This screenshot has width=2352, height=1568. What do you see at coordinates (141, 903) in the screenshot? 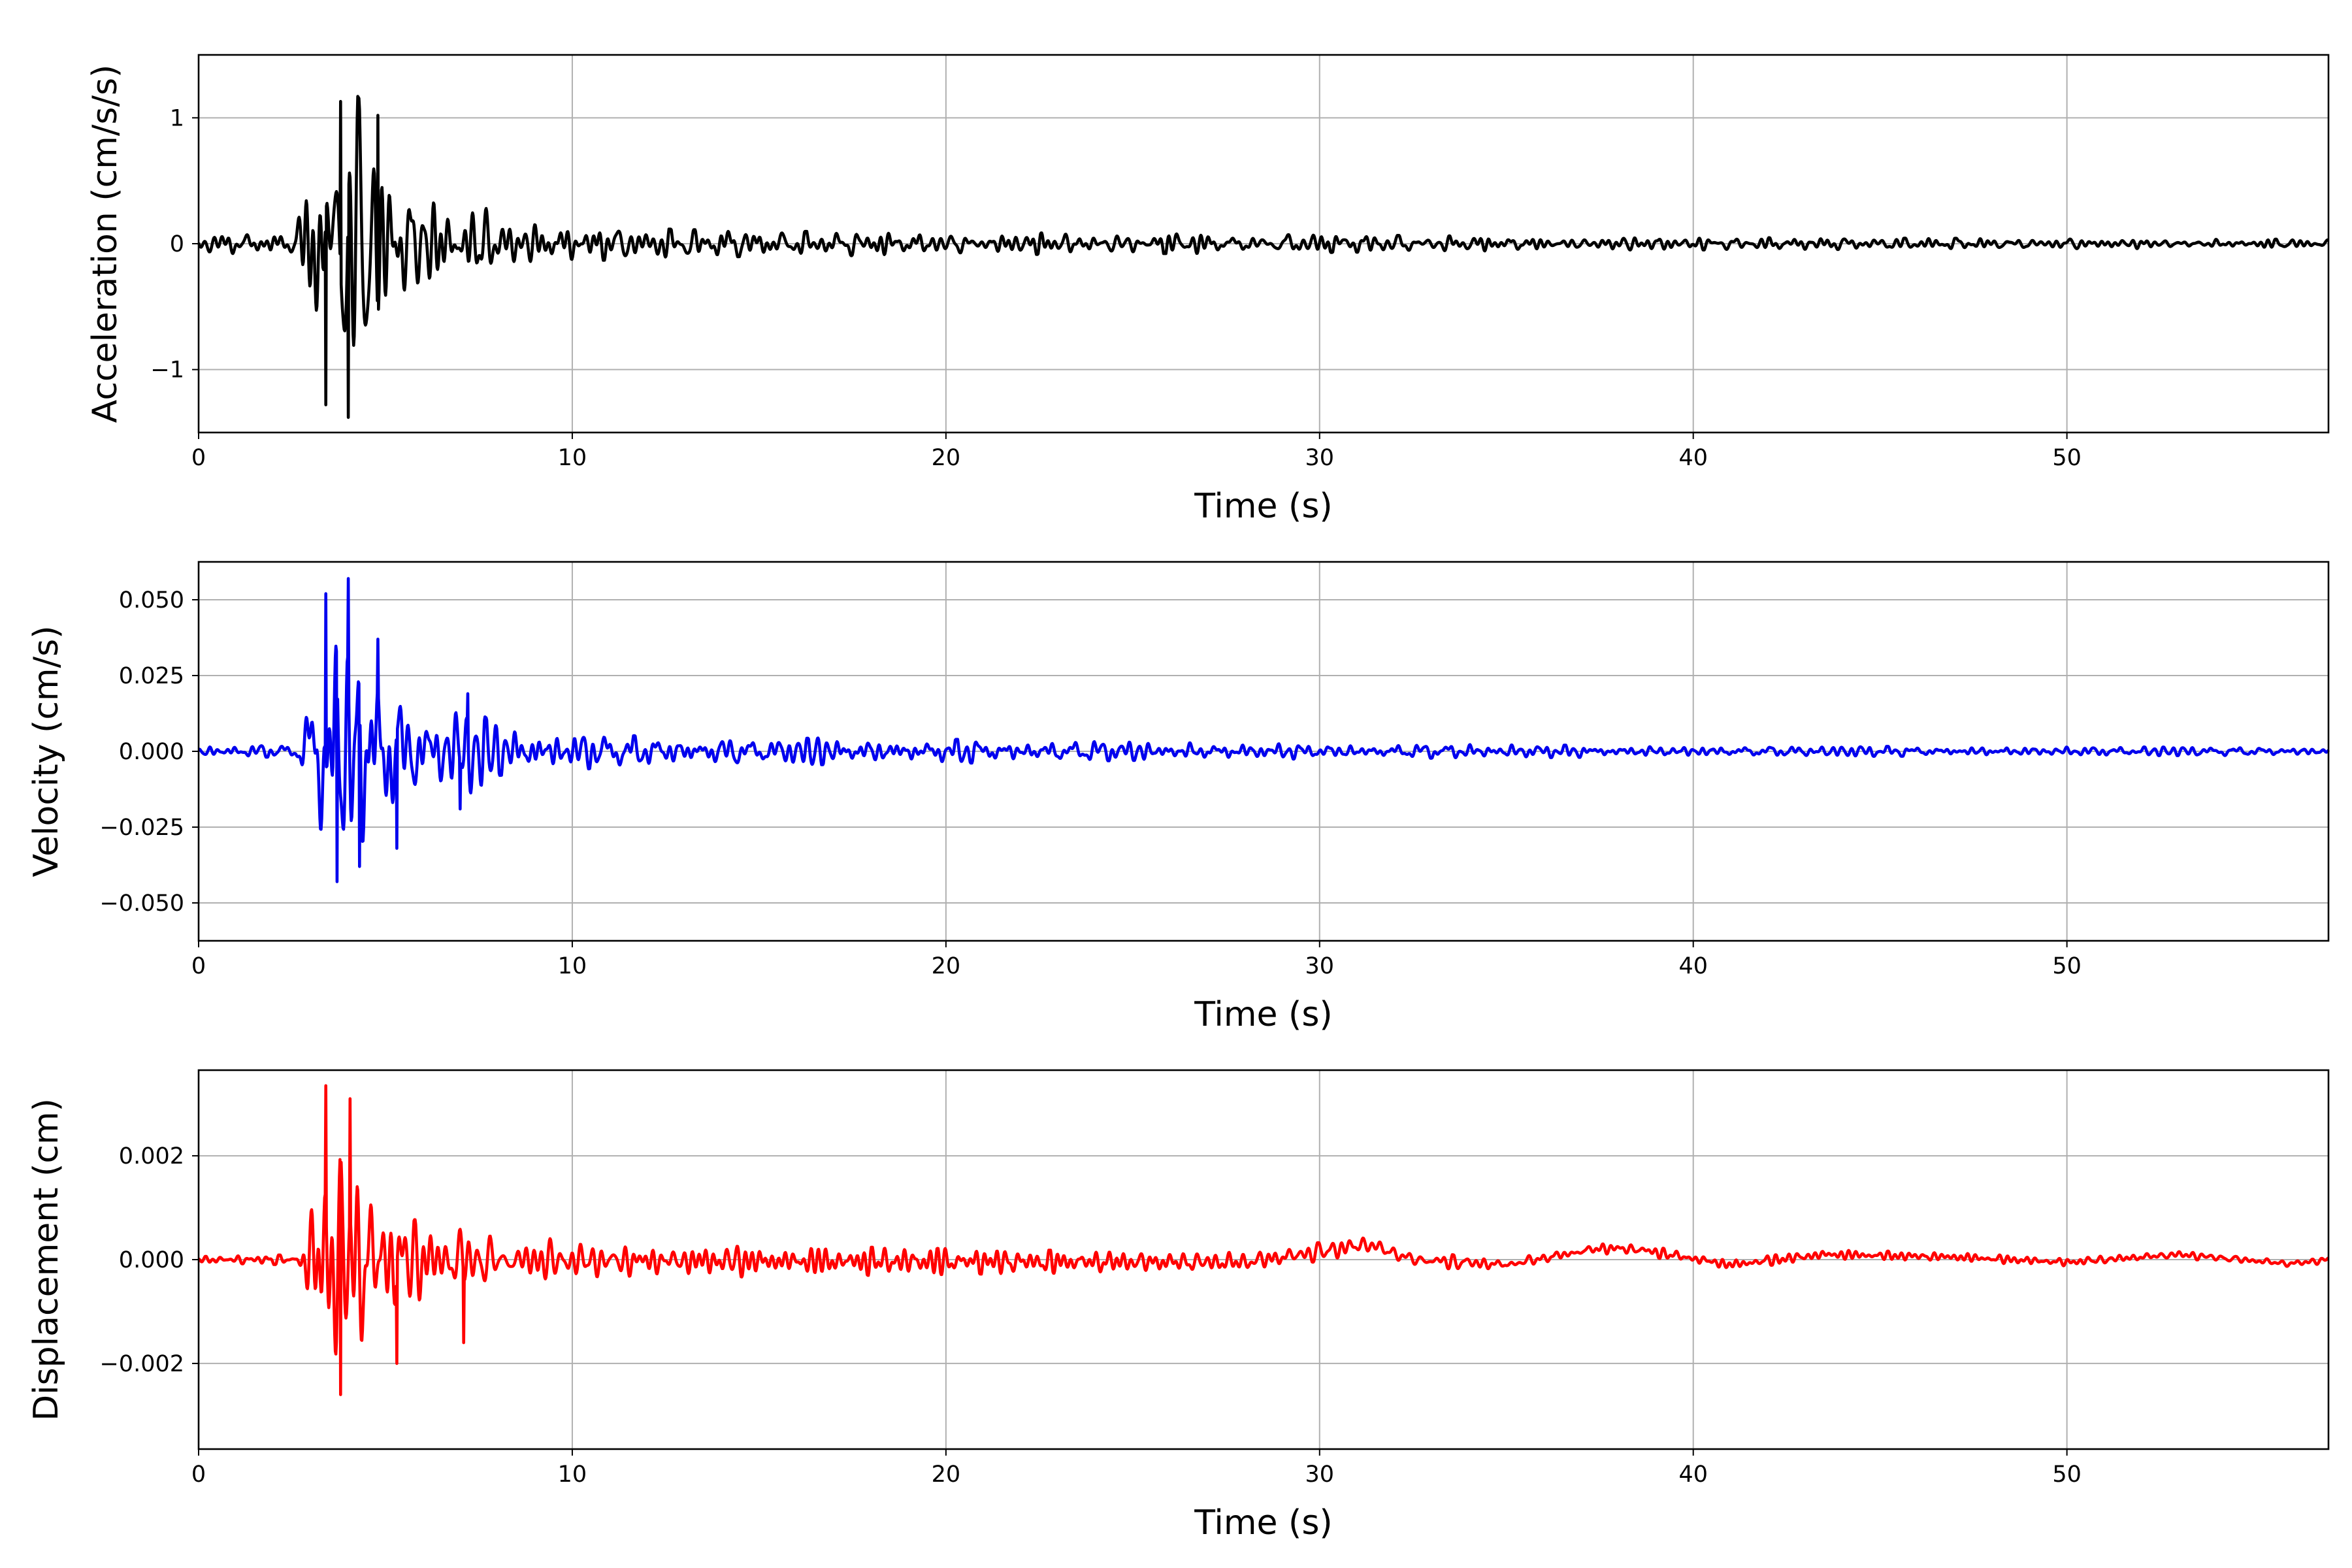
I see `y-tick-label: −0.050` at bounding box center [141, 903].